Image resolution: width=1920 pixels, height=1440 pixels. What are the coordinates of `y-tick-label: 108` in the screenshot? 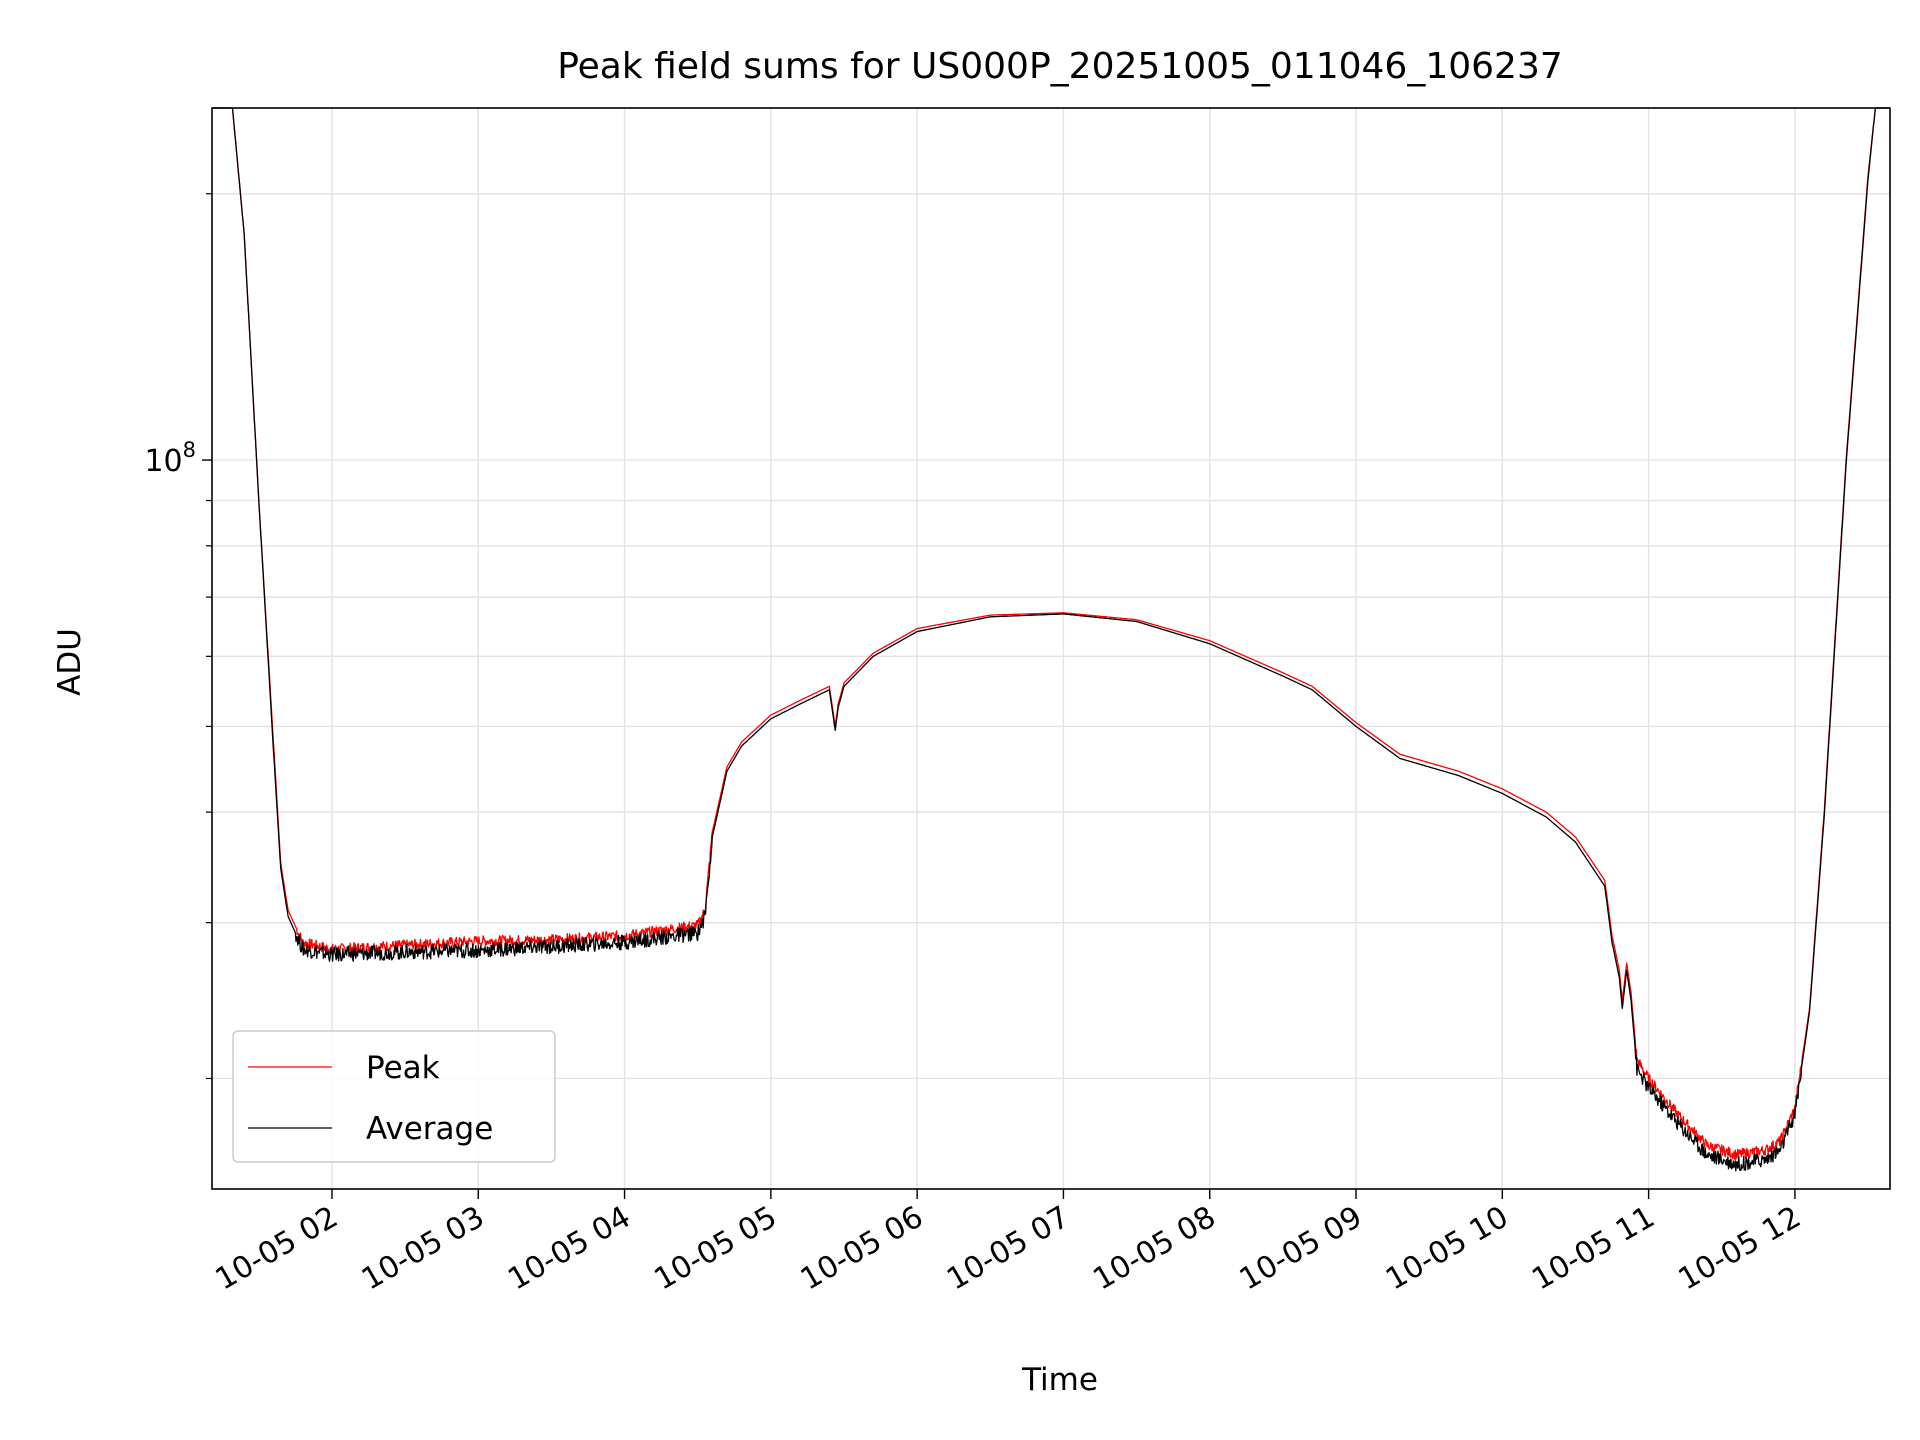 It's located at (170, 458).